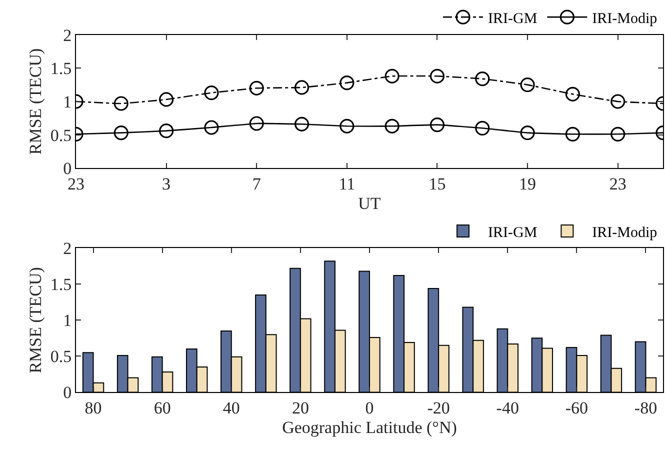  I want to click on x-tick-label: 40, so click(231, 408).